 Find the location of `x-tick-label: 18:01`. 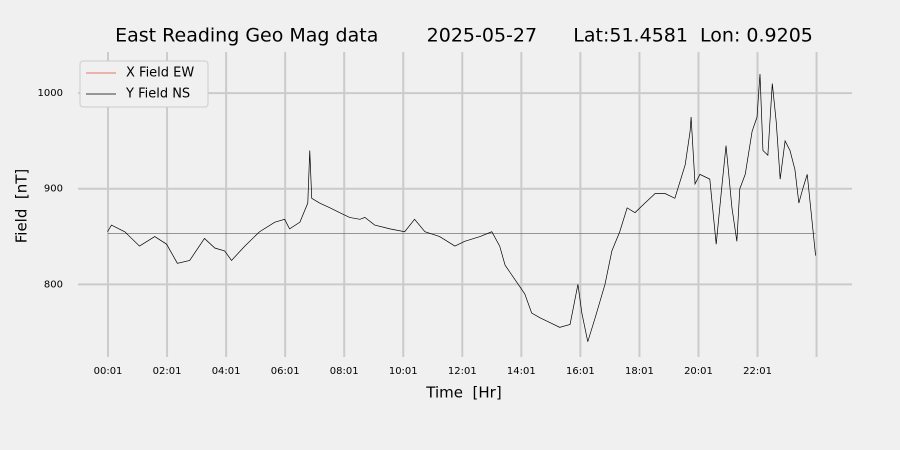

x-tick-label: 18:01 is located at coordinates (639, 371).